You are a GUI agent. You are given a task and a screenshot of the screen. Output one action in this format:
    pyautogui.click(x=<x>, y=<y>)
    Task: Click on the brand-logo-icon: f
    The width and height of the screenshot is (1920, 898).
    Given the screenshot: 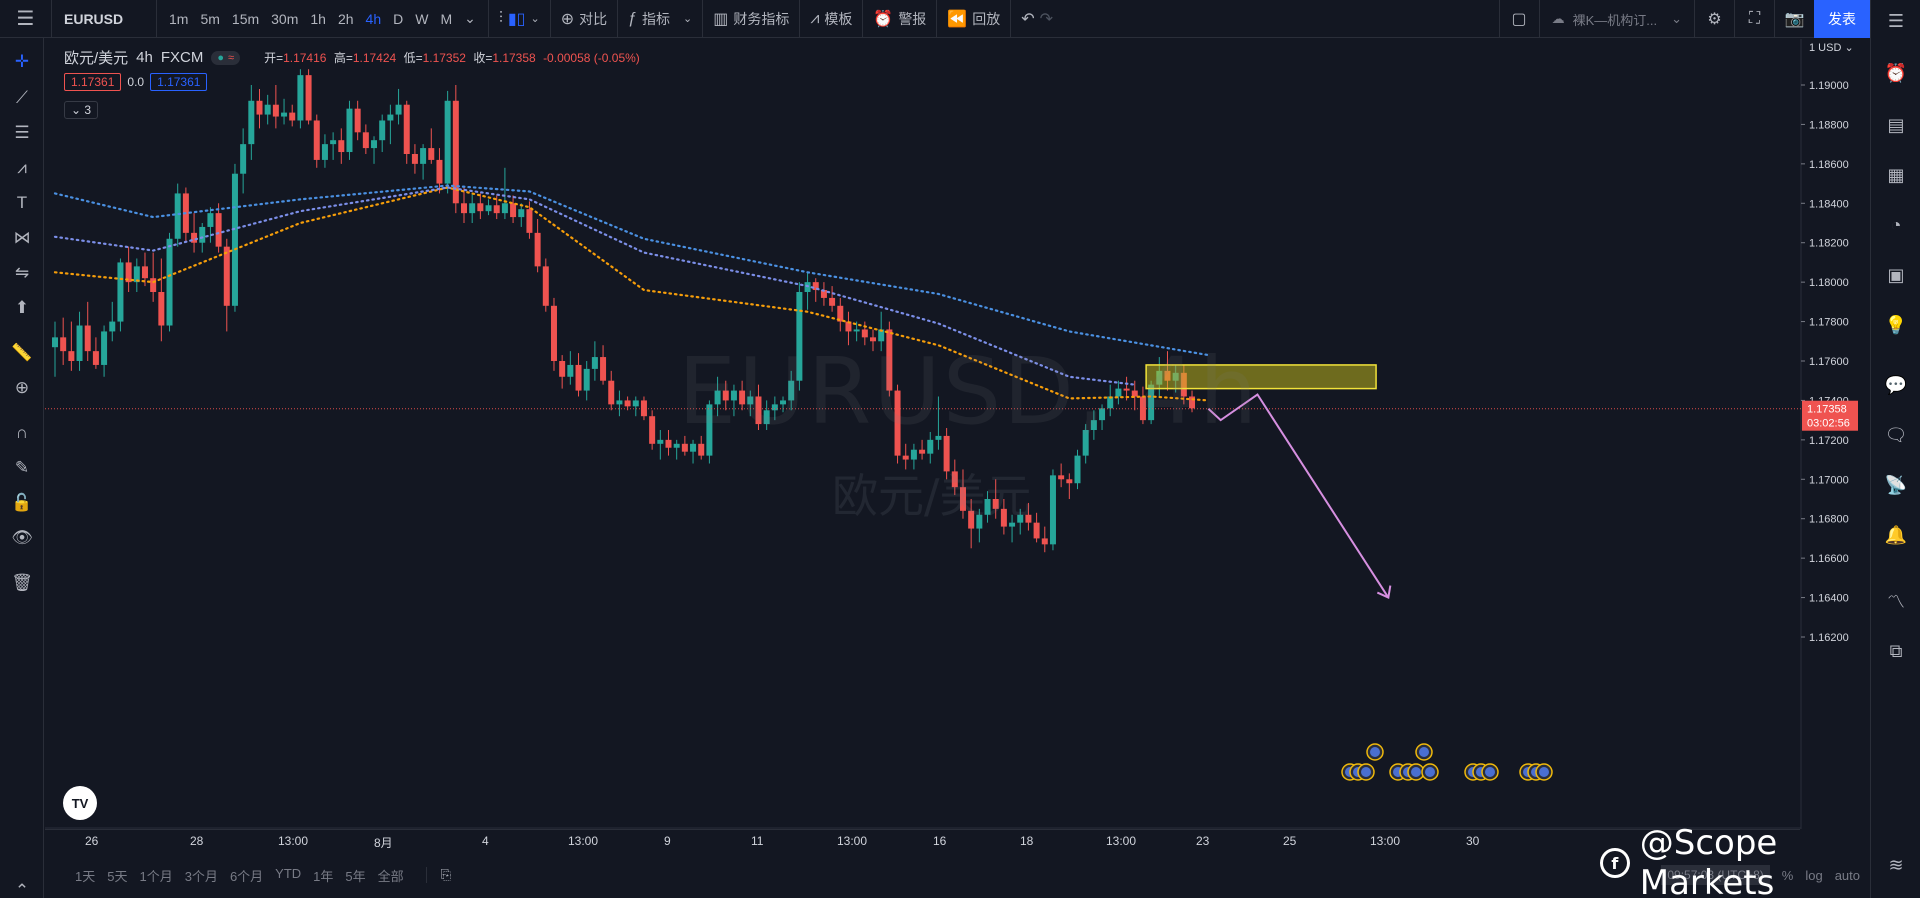 What is the action you would take?
    pyautogui.click(x=1615, y=863)
    